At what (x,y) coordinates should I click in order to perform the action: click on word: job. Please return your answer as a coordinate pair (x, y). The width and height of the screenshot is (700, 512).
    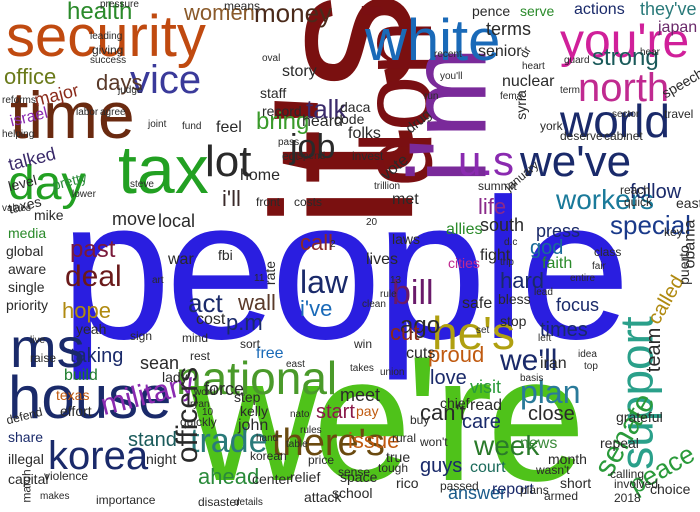
    Looking at the image, I should click on (313, 147).